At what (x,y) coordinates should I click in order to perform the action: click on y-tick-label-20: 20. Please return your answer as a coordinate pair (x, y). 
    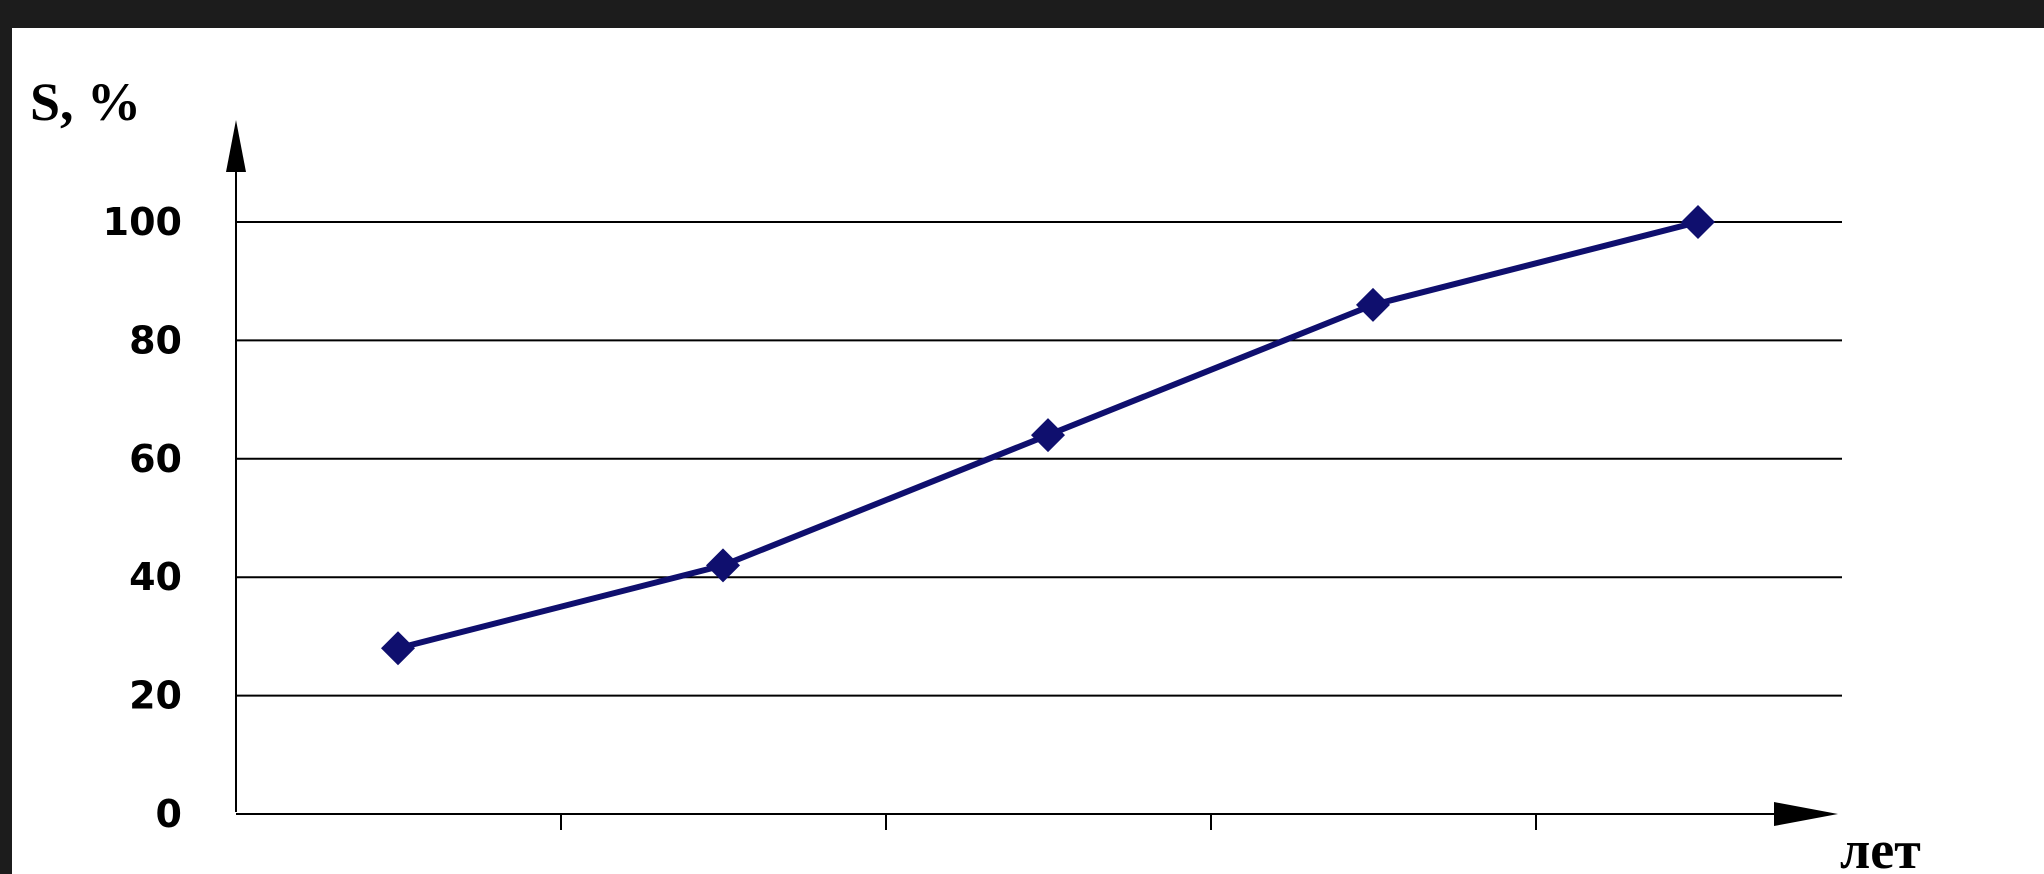
    Looking at the image, I should click on (155, 696).